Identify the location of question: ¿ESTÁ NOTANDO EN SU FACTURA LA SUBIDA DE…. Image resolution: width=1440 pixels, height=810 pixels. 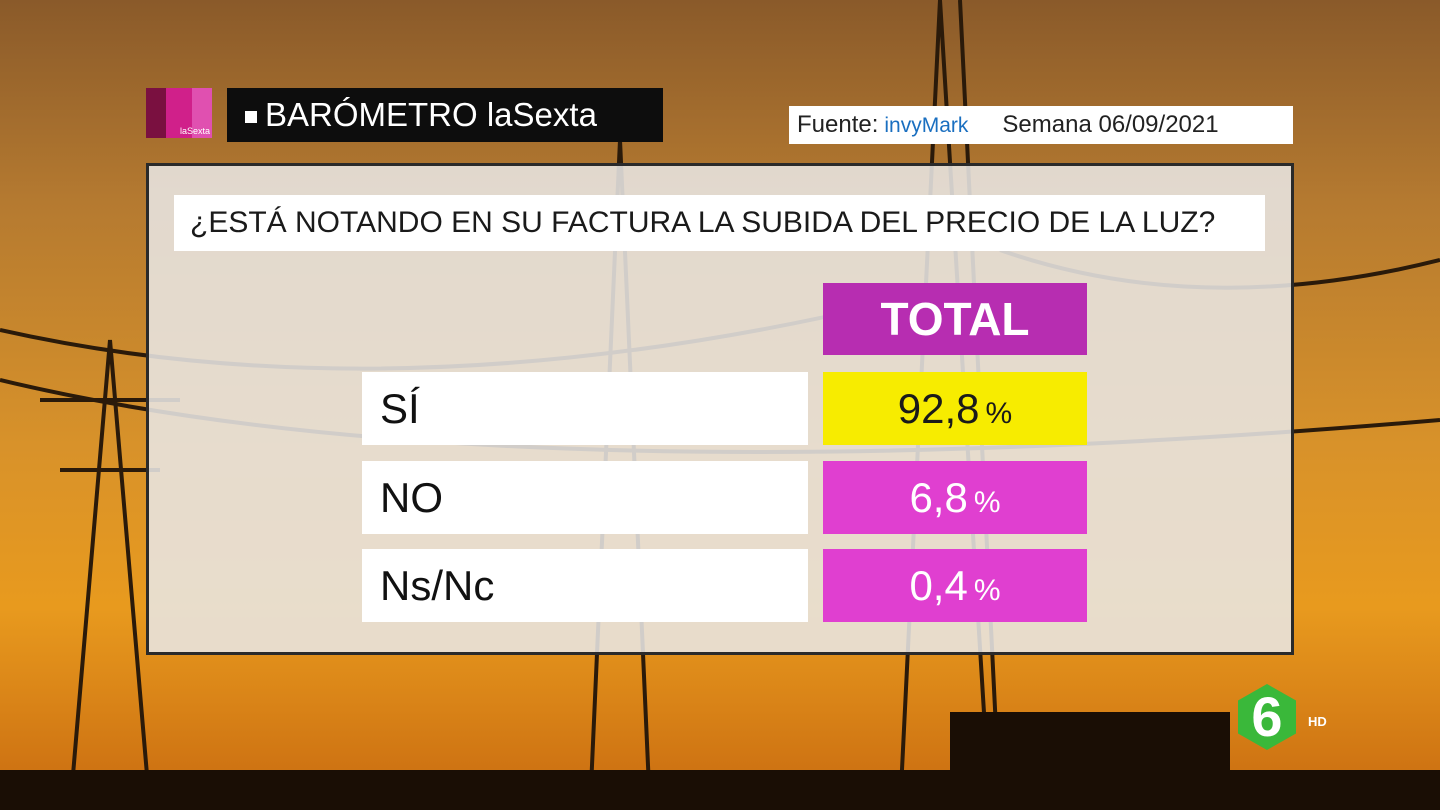
(719, 223).